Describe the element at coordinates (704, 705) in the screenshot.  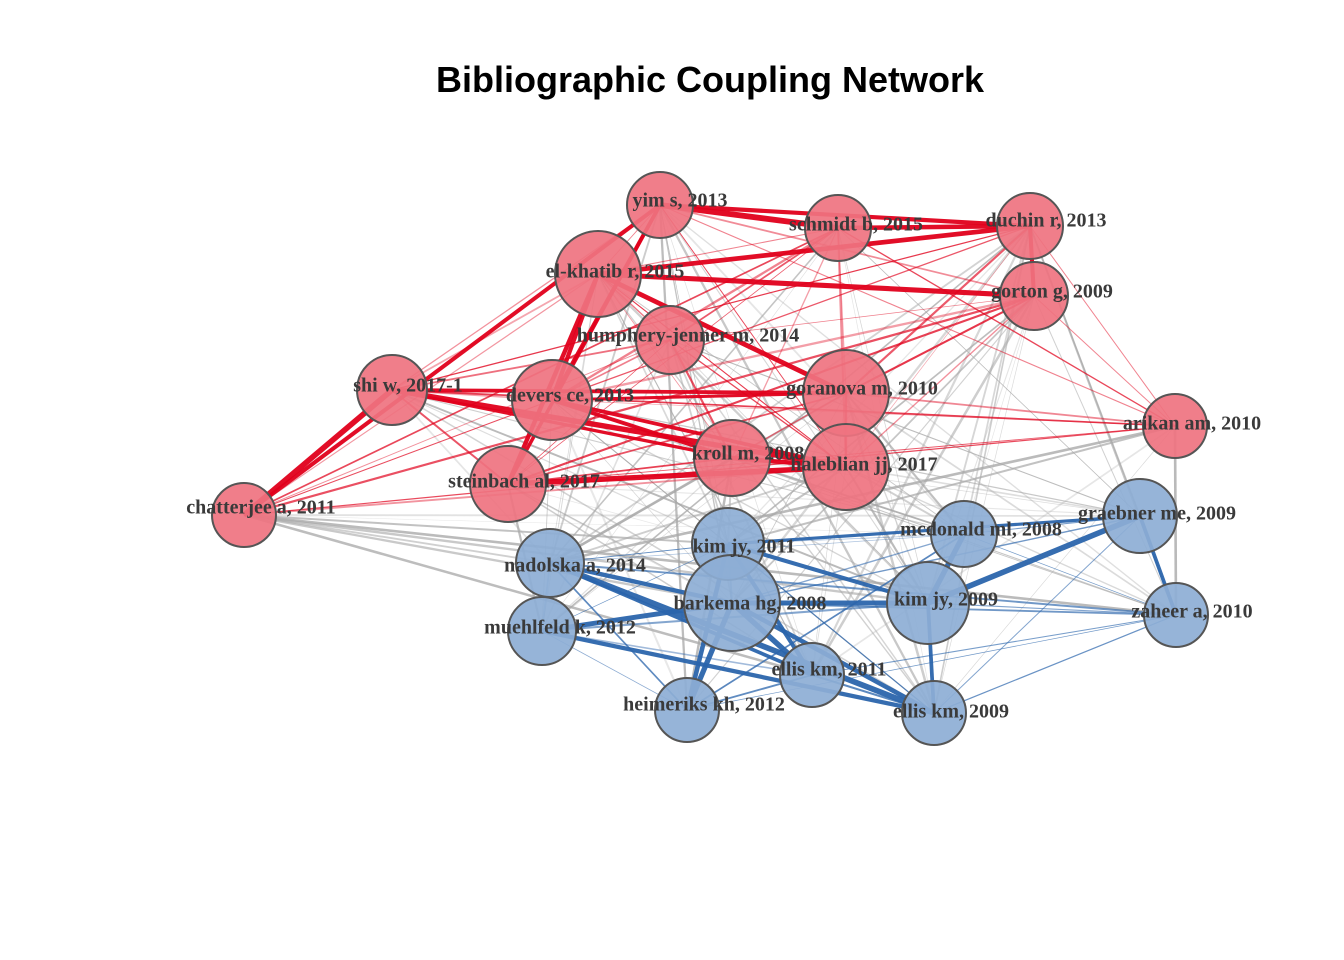
I see `node-label-heimeriks: heimeriks kh, 2012` at that location.